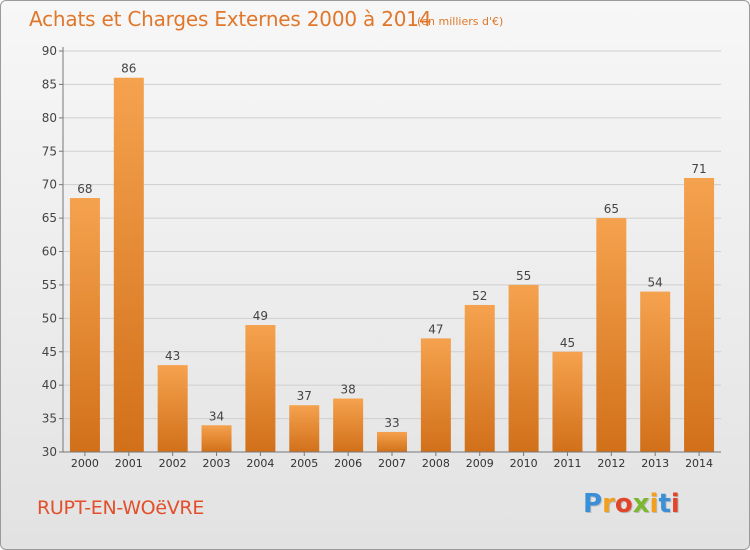 The width and height of the screenshot is (750, 550). Describe the element at coordinates (304, 396) in the screenshot. I see `data-label: 37` at that location.